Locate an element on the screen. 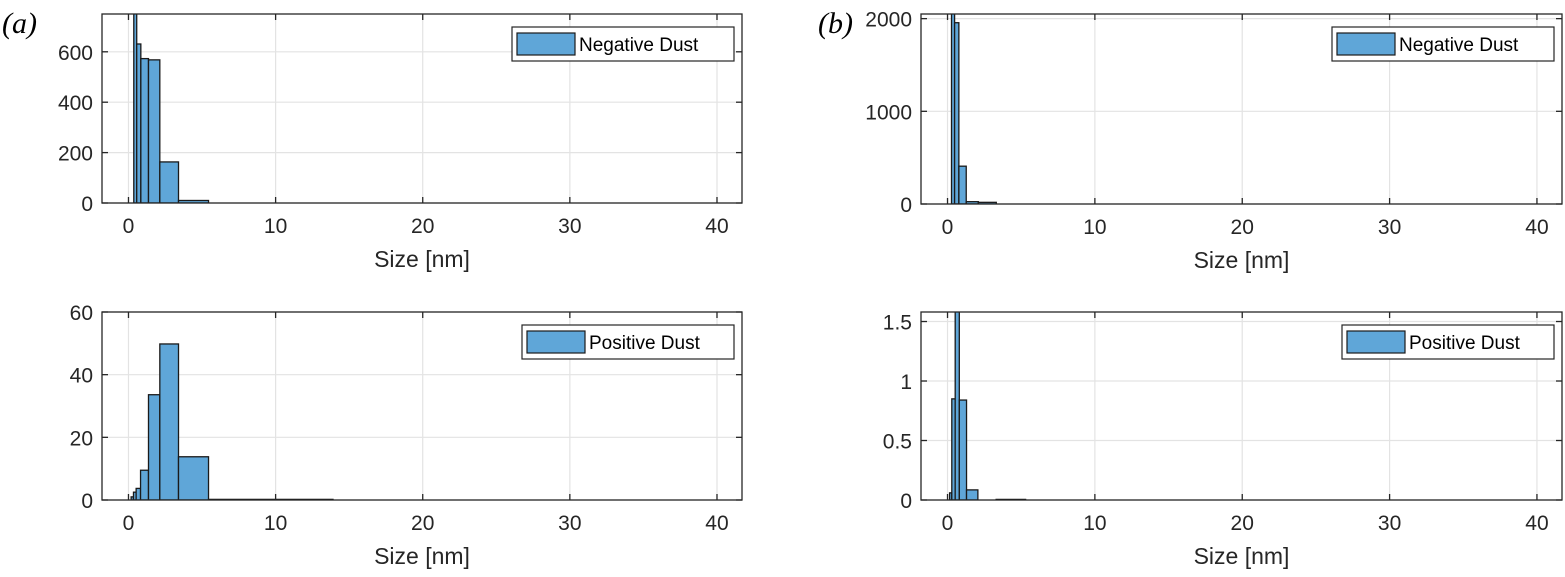 The height and width of the screenshot is (577, 1565). y-tick-label: 20 is located at coordinates (81, 438).